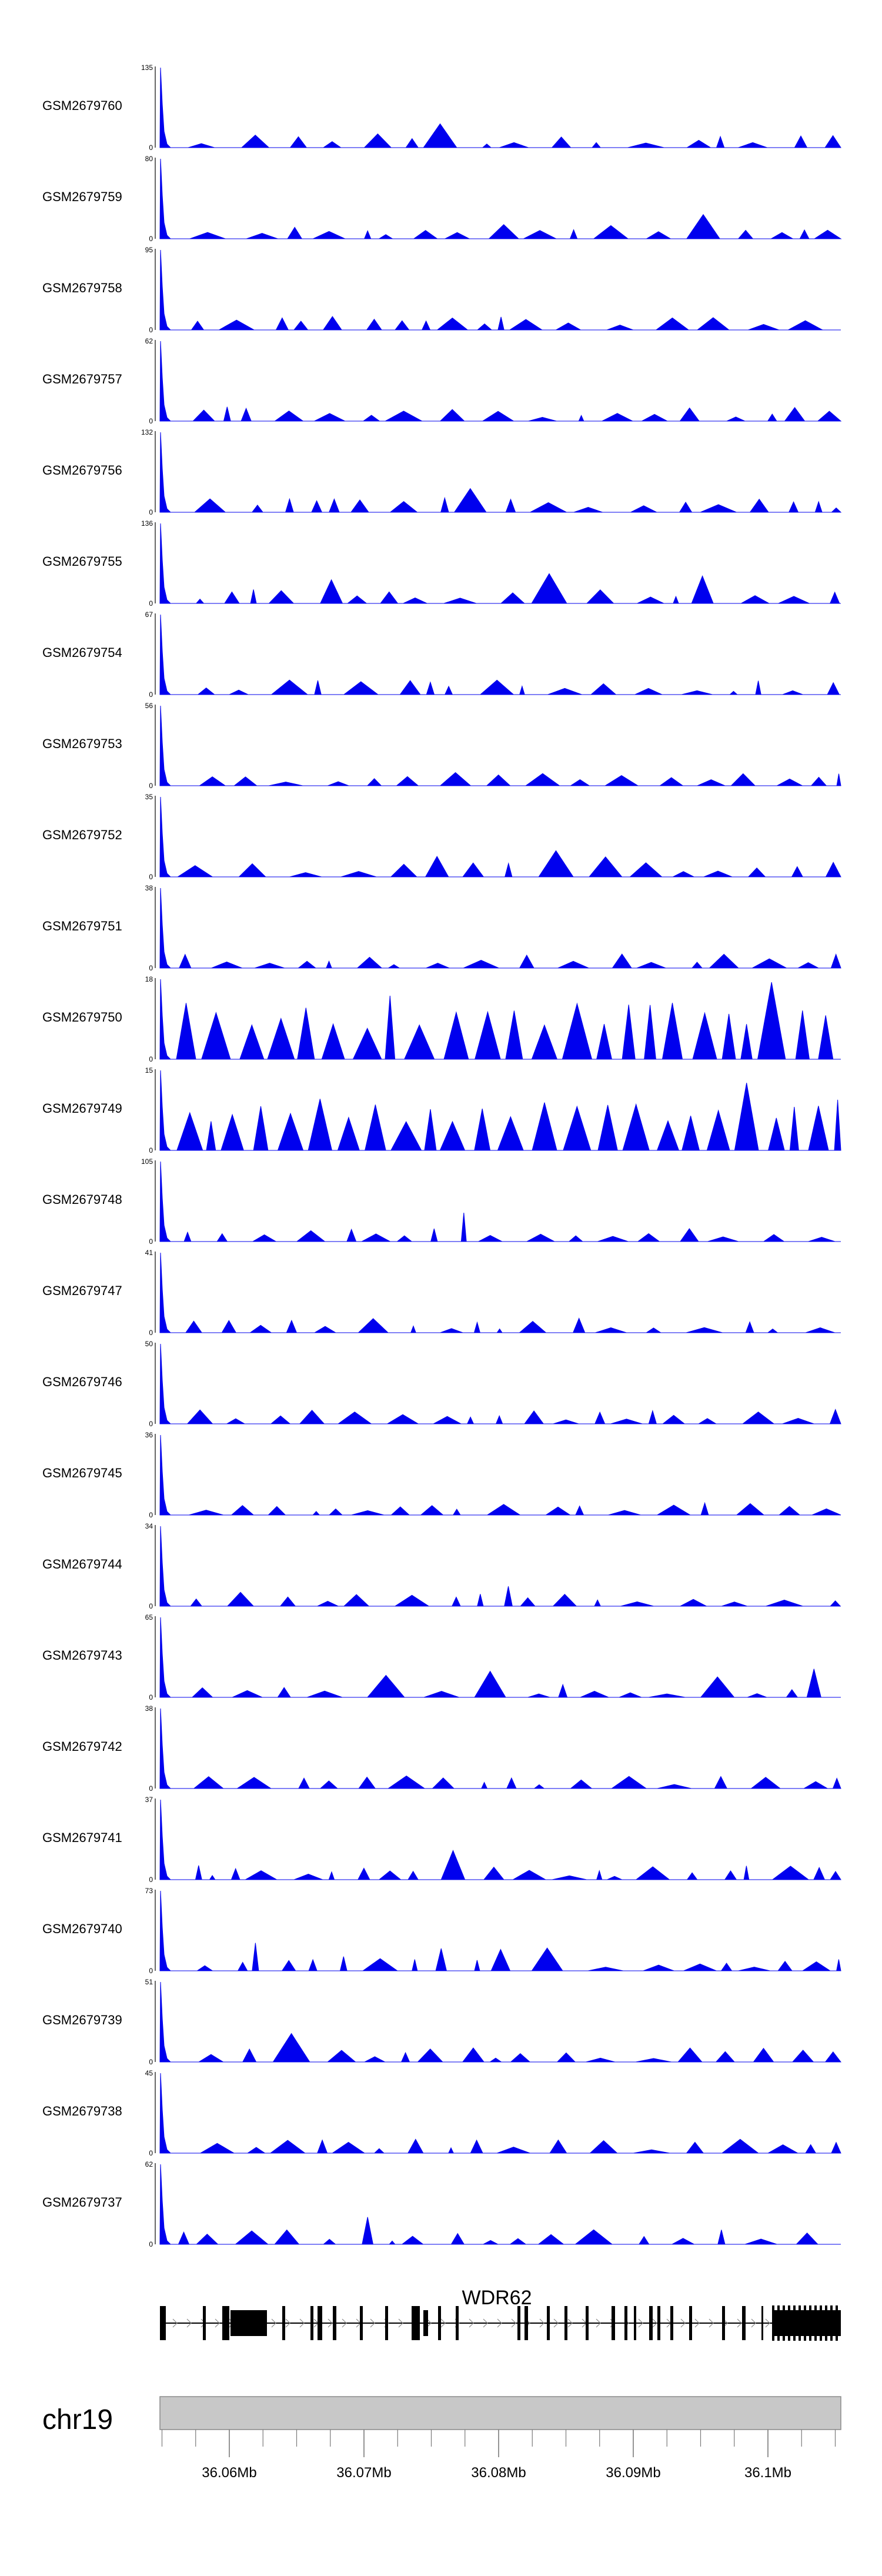 This screenshot has width=882, height=2576. Describe the element at coordinates (149, 1070) in the screenshot. I see `track-ymax-label: 15` at that location.